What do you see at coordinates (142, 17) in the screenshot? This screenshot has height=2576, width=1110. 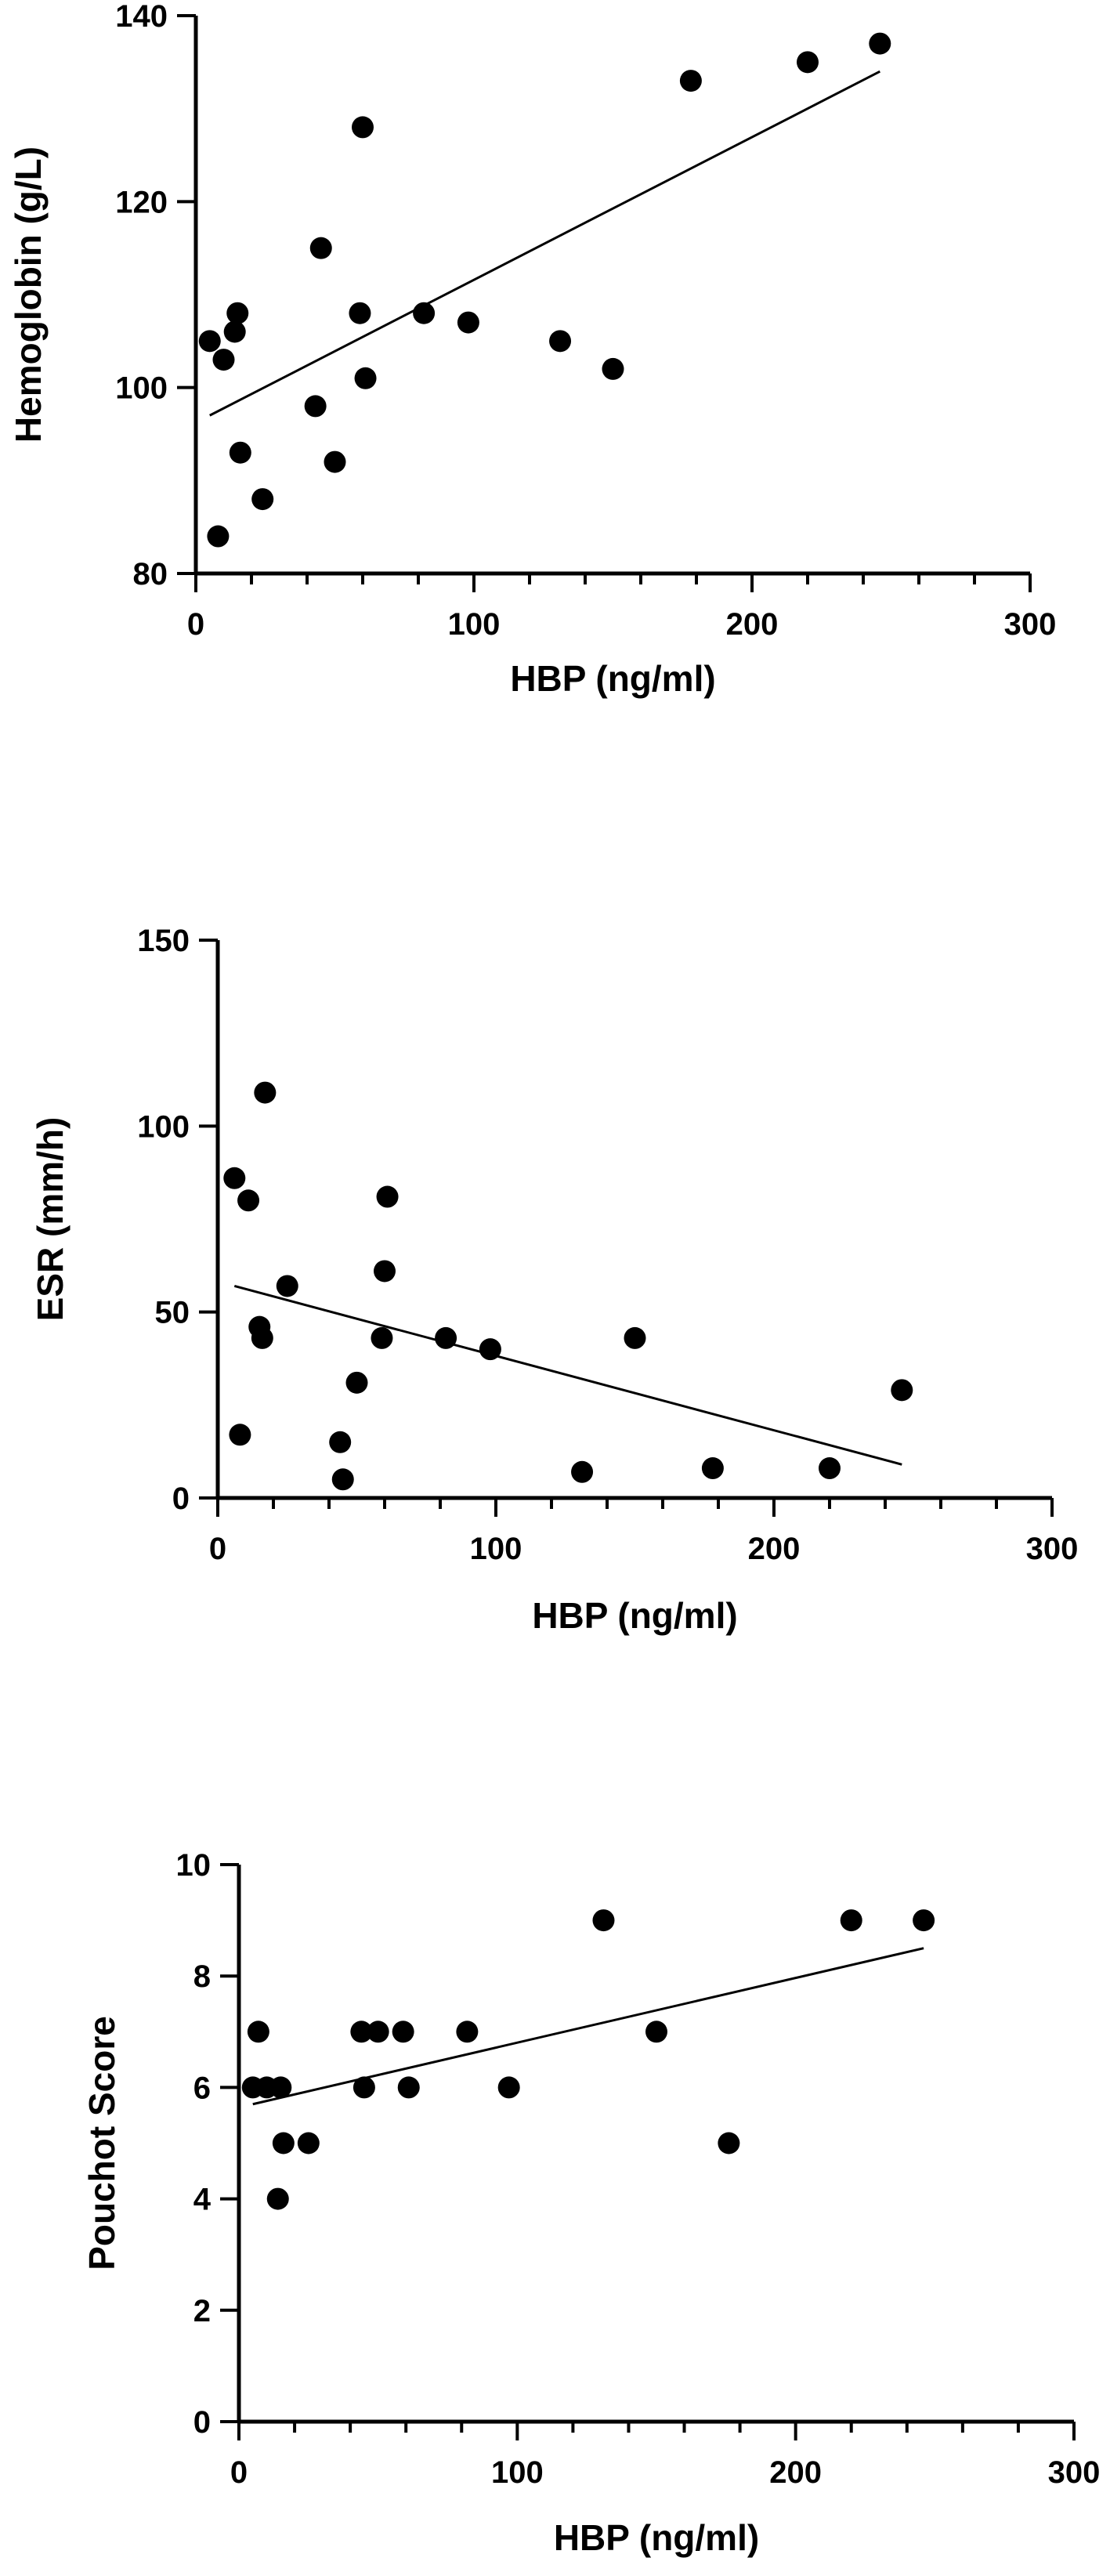 I see `y-tick-label: 140` at bounding box center [142, 17].